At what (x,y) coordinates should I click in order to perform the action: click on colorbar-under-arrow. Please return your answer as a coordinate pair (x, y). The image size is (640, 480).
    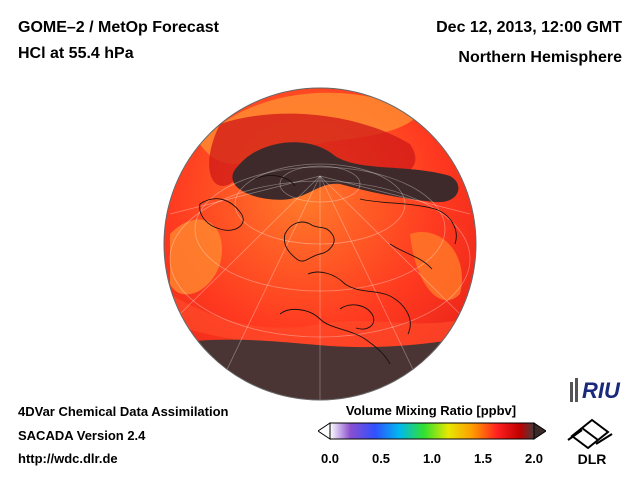
    Looking at the image, I should click on (324, 431).